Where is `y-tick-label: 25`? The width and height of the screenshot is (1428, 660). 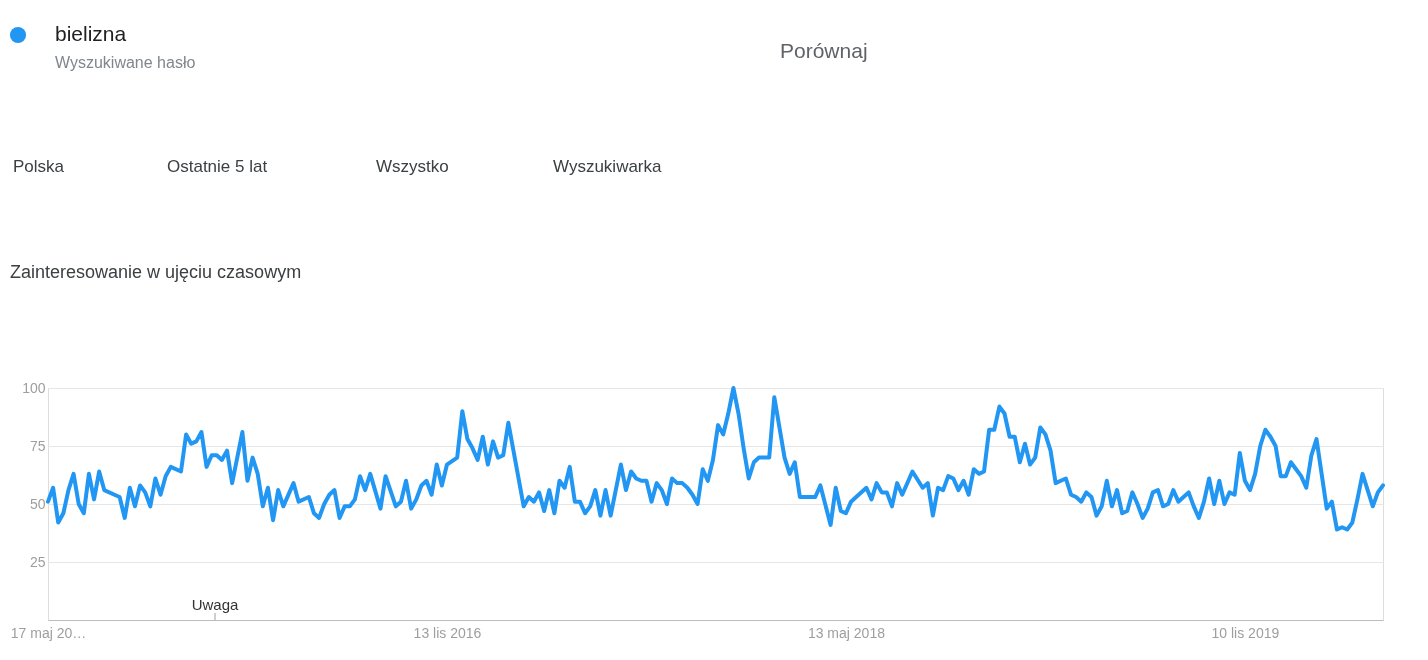
y-tick-label: 25 is located at coordinates (37, 561).